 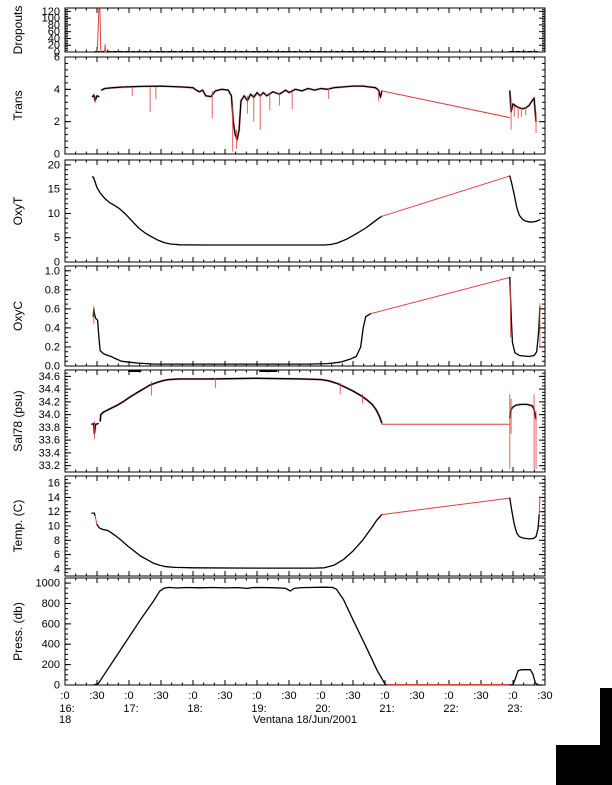 What do you see at coordinates (52, 271) in the screenshot?
I see `svg-text: 1.0` at bounding box center [52, 271].